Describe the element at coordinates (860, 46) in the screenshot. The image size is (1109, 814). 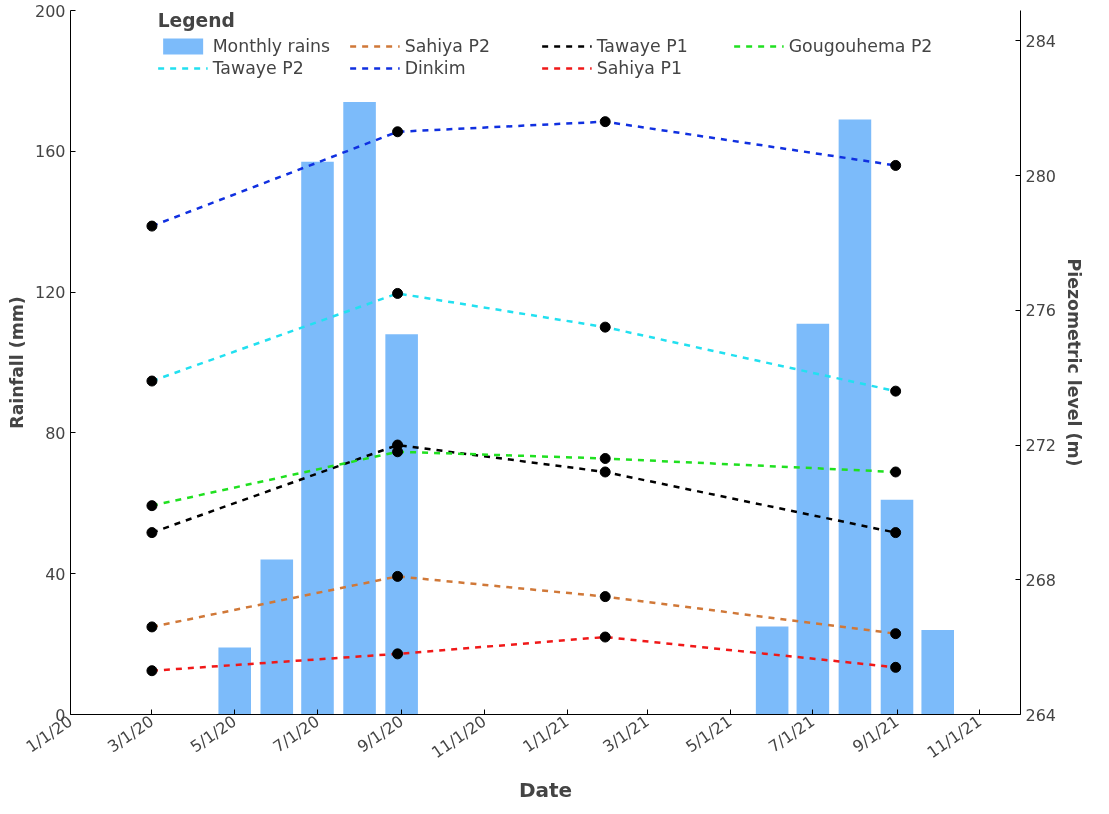
I see `legend-label: Gougouhema P2` at that location.